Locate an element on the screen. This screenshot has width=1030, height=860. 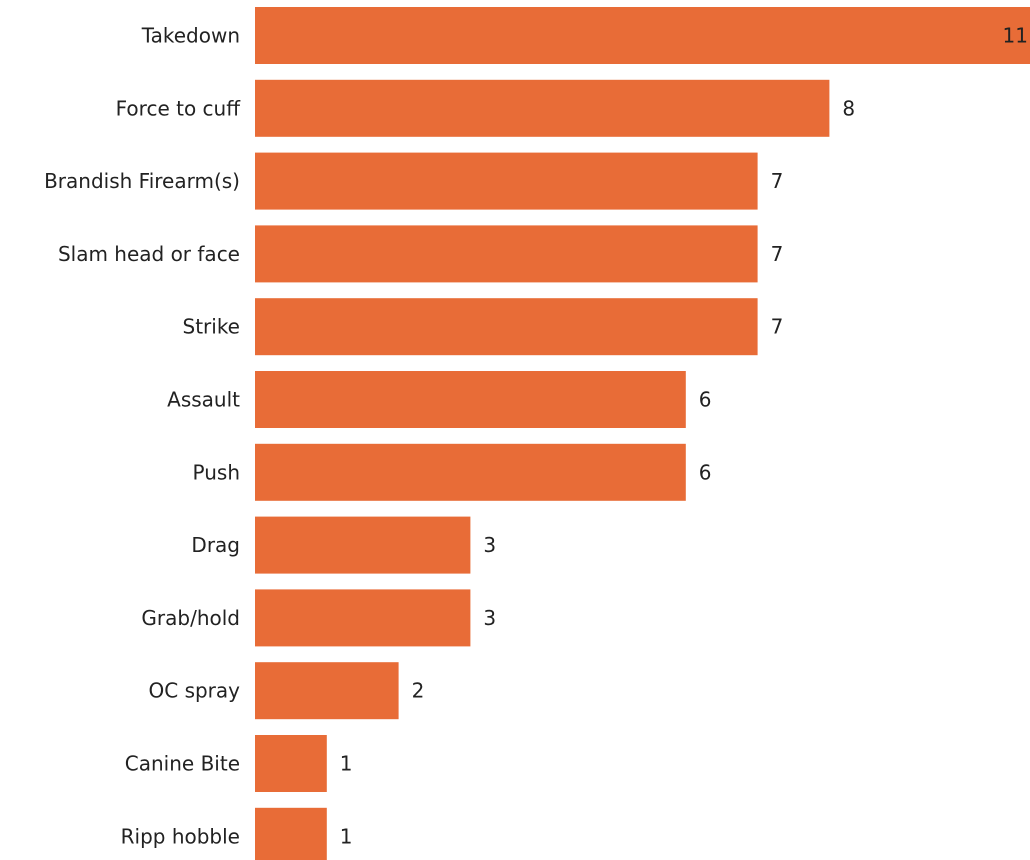
category-label-brandish-firearm-s: Brandish Firearm(s) is located at coordinates (142, 181).